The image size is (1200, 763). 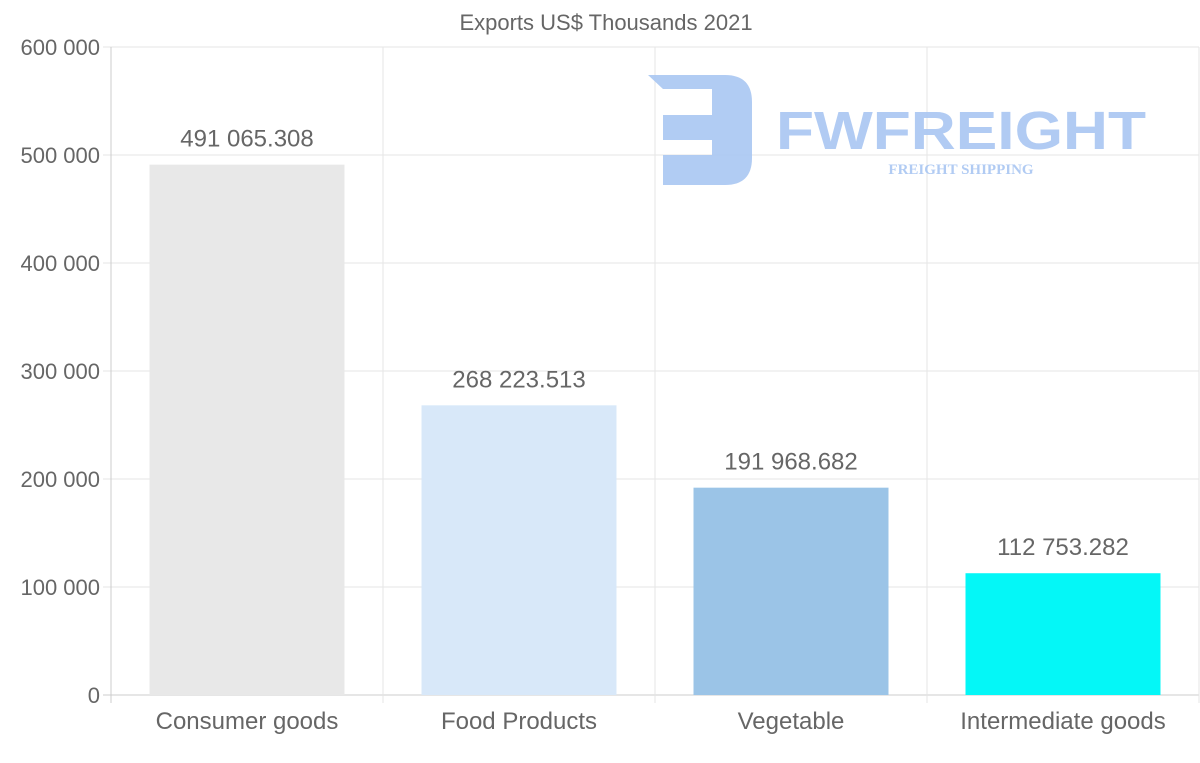 I want to click on watermark-logo: FWFREIGHT FREIGHT SHIPPING, so click(x=897, y=130).